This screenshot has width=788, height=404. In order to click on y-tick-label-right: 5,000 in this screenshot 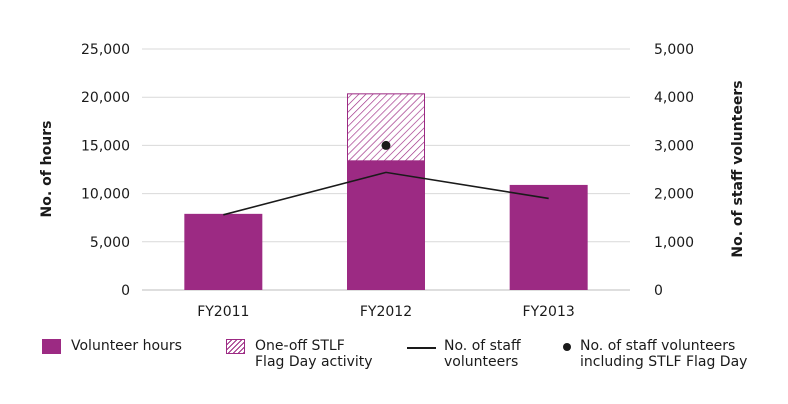, I will do `click(674, 50)`.